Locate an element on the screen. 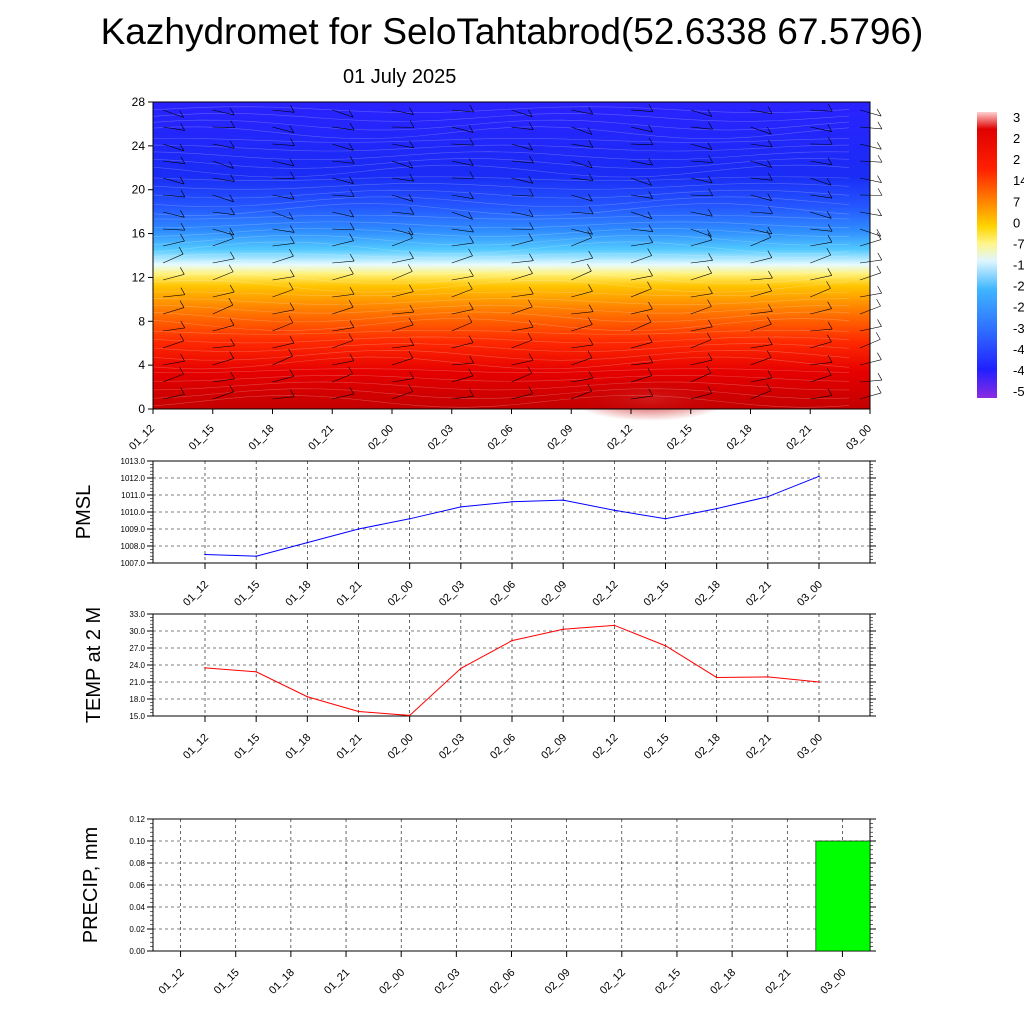  y-tick-label: 21.0 is located at coordinates (137, 682).